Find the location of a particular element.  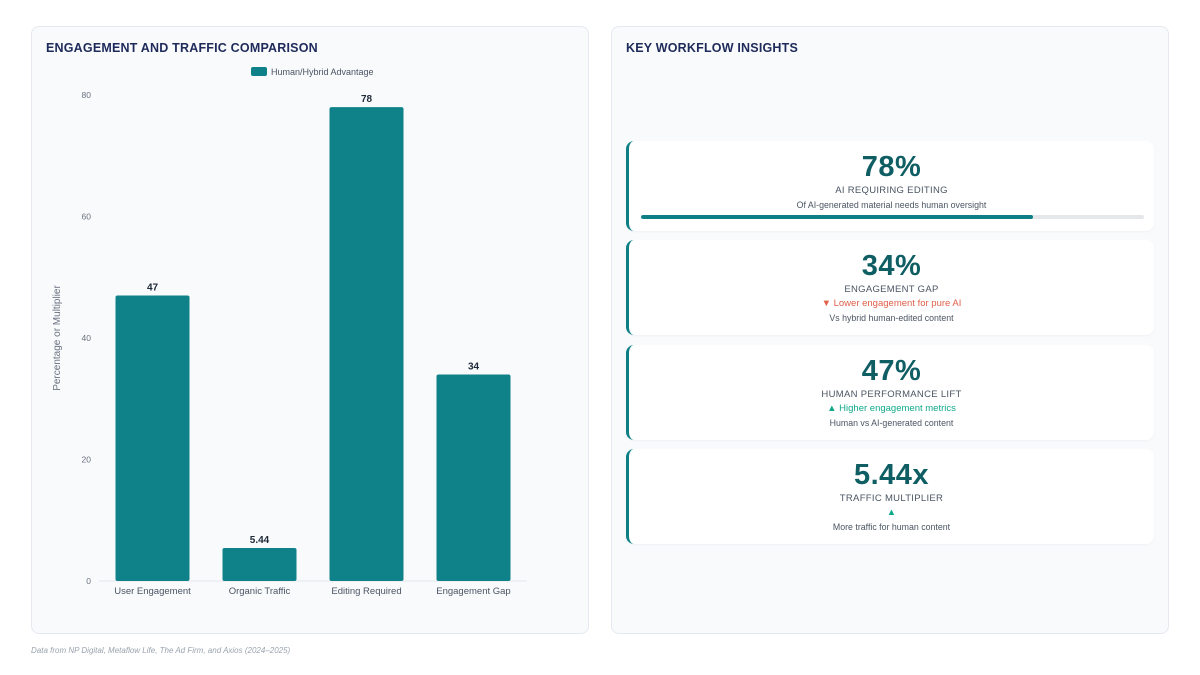

insight-label: TRAFFIC MULTIPLIER is located at coordinates (891, 498).